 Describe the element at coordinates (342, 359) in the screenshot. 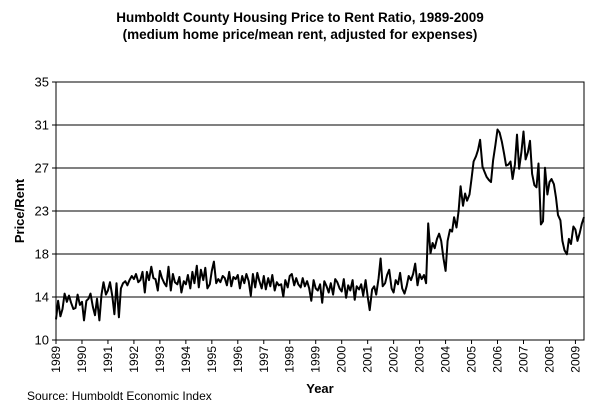

I see `x-tick-label: 2000` at that location.